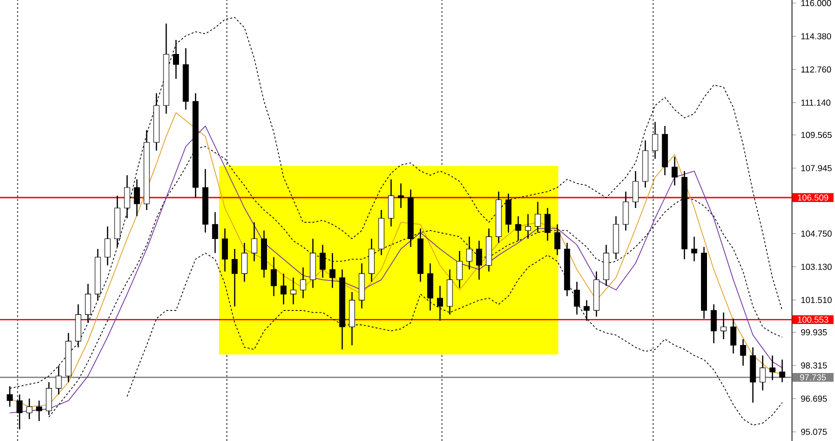  I want to click on y-tick-label: 101.510, so click(816, 300).